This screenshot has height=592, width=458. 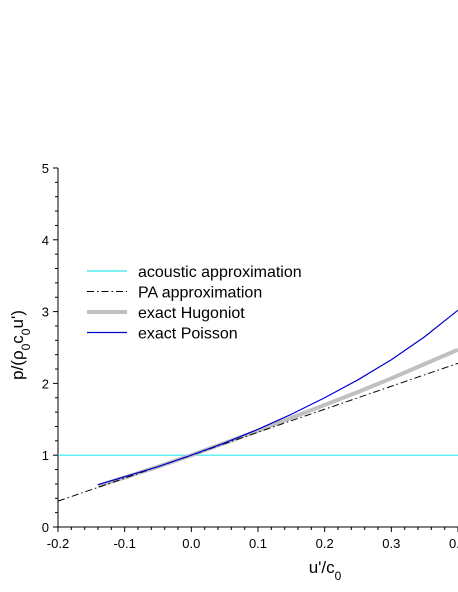 What do you see at coordinates (220, 272) in the screenshot?
I see `legend-label: acoustic approximation` at bounding box center [220, 272].